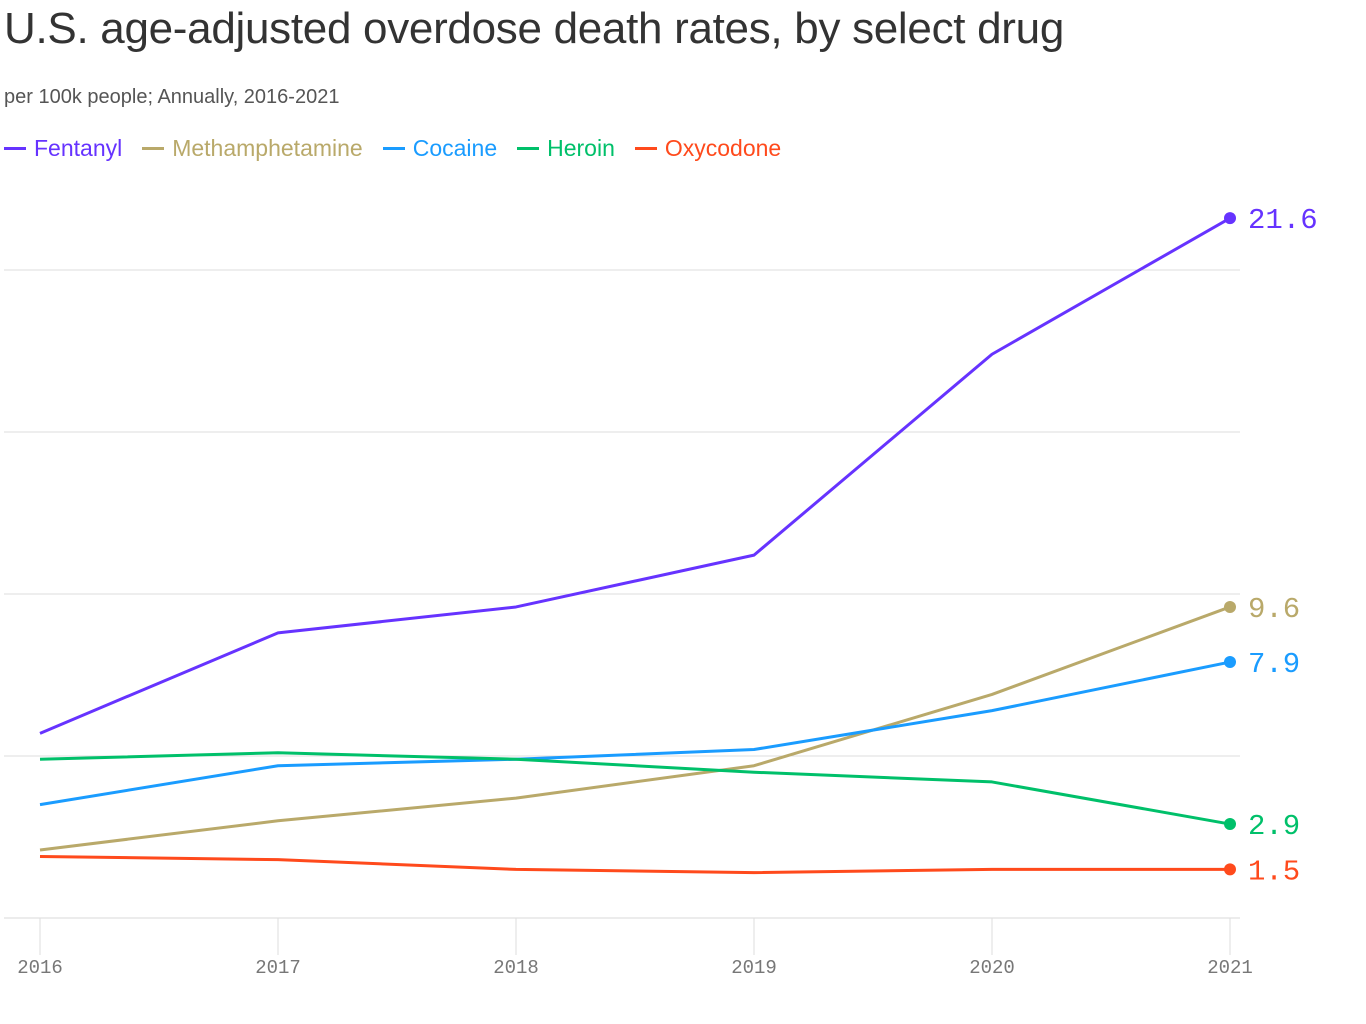  Describe the element at coordinates (1283, 220) in the screenshot. I see `end-label: 21.6` at that location.